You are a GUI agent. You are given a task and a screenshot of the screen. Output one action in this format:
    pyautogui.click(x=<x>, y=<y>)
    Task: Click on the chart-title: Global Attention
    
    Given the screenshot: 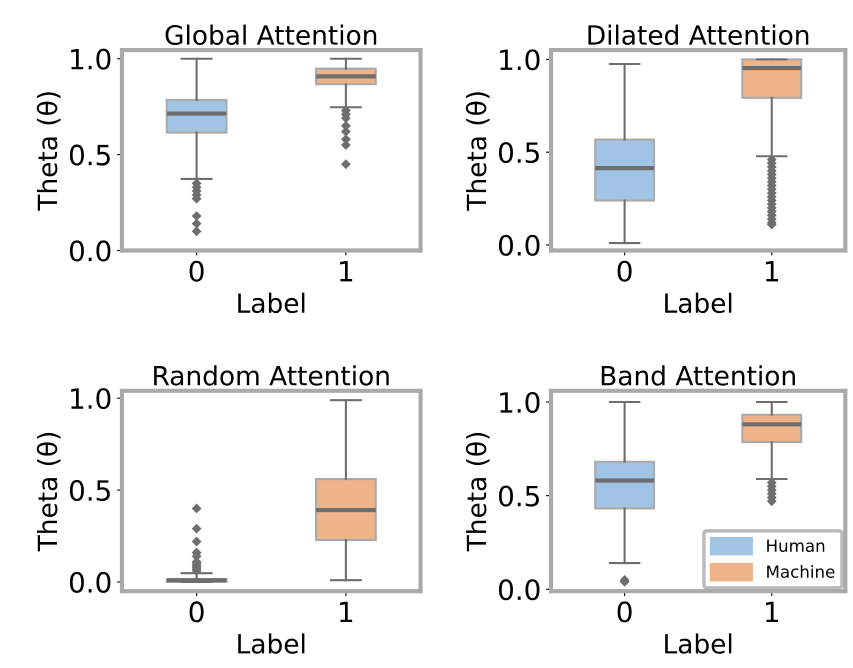 What is the action you would take?
    pyautogui.click(x=271, y=34)
    